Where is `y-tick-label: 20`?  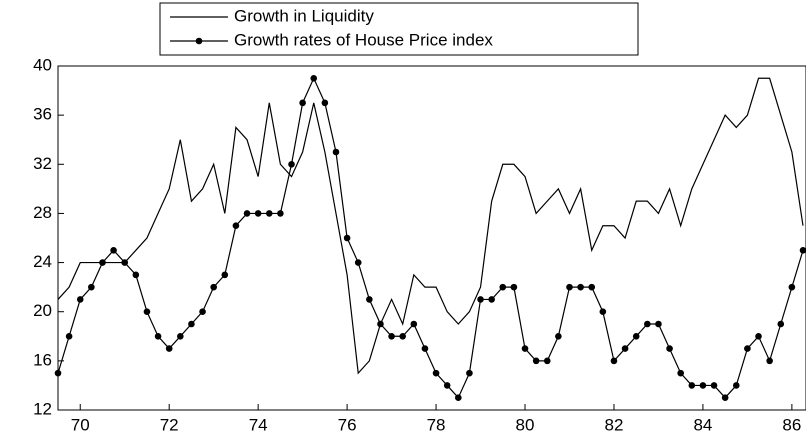 y-tick-label: 20 is located at coordinates (42, 310).